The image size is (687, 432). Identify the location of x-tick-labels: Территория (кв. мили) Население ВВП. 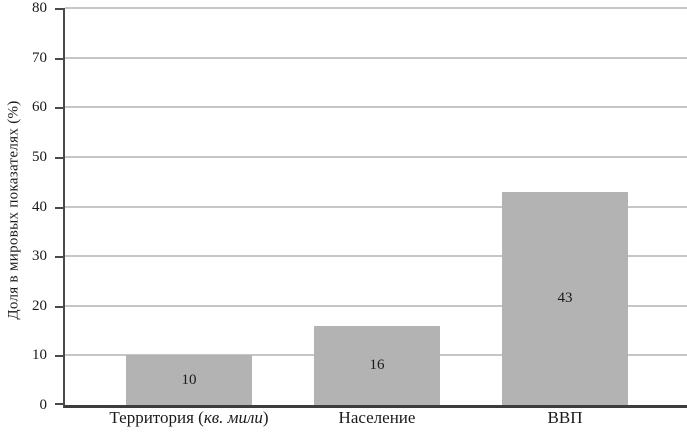
(375, 420).